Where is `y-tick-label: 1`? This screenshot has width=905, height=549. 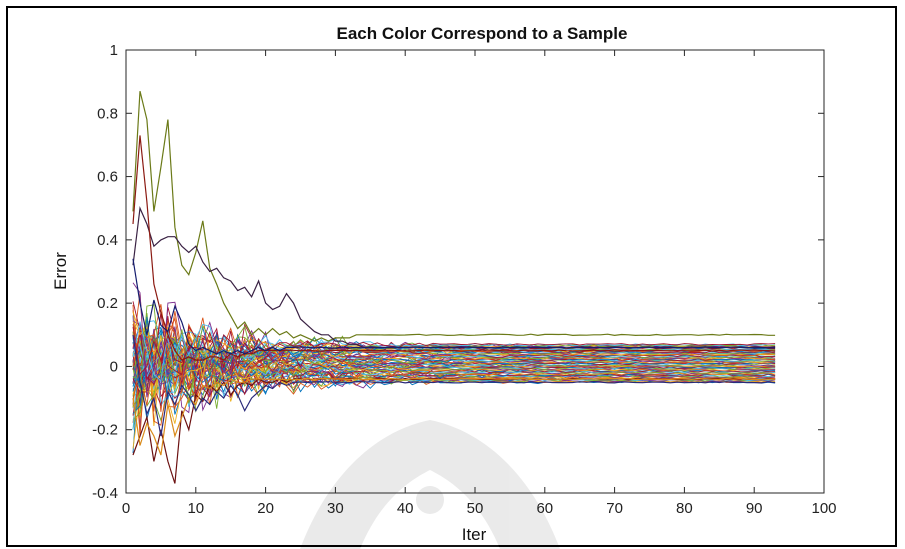
y-tick-label: 1 is located at coordinates (114, 50).